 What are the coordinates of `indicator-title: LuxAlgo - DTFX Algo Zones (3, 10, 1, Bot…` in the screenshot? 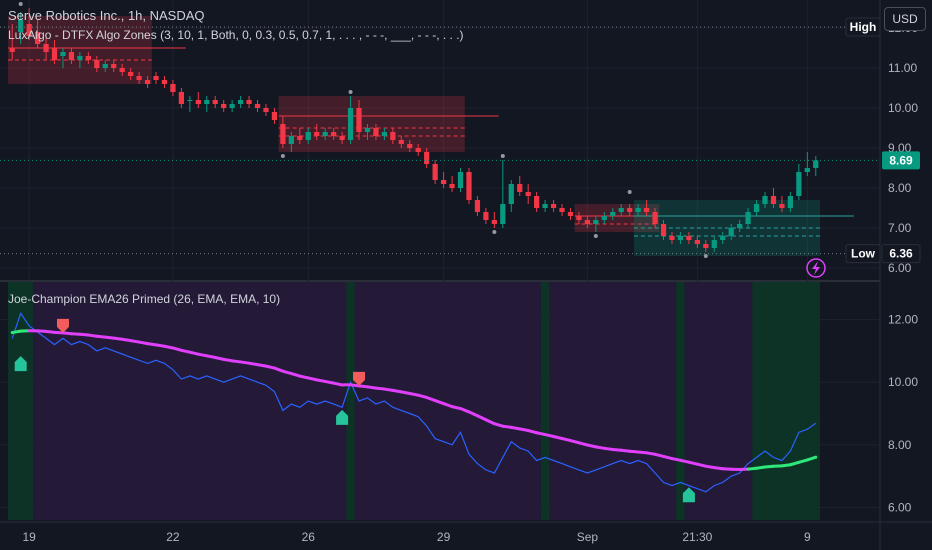 It's located at (236, 35).